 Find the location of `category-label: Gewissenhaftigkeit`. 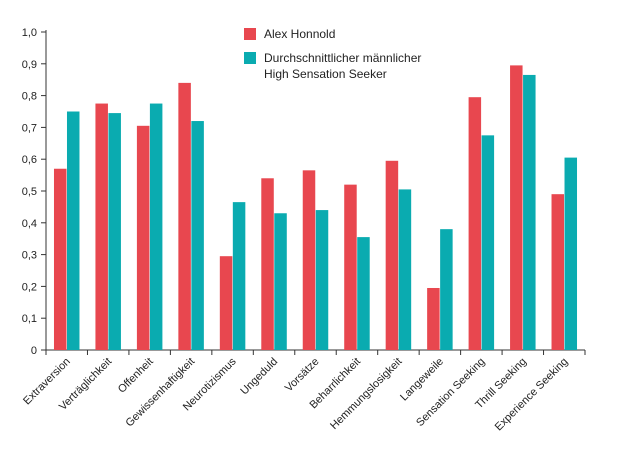

category-label: Gewissenhaftigkeit is located at coordinates (160, 393).